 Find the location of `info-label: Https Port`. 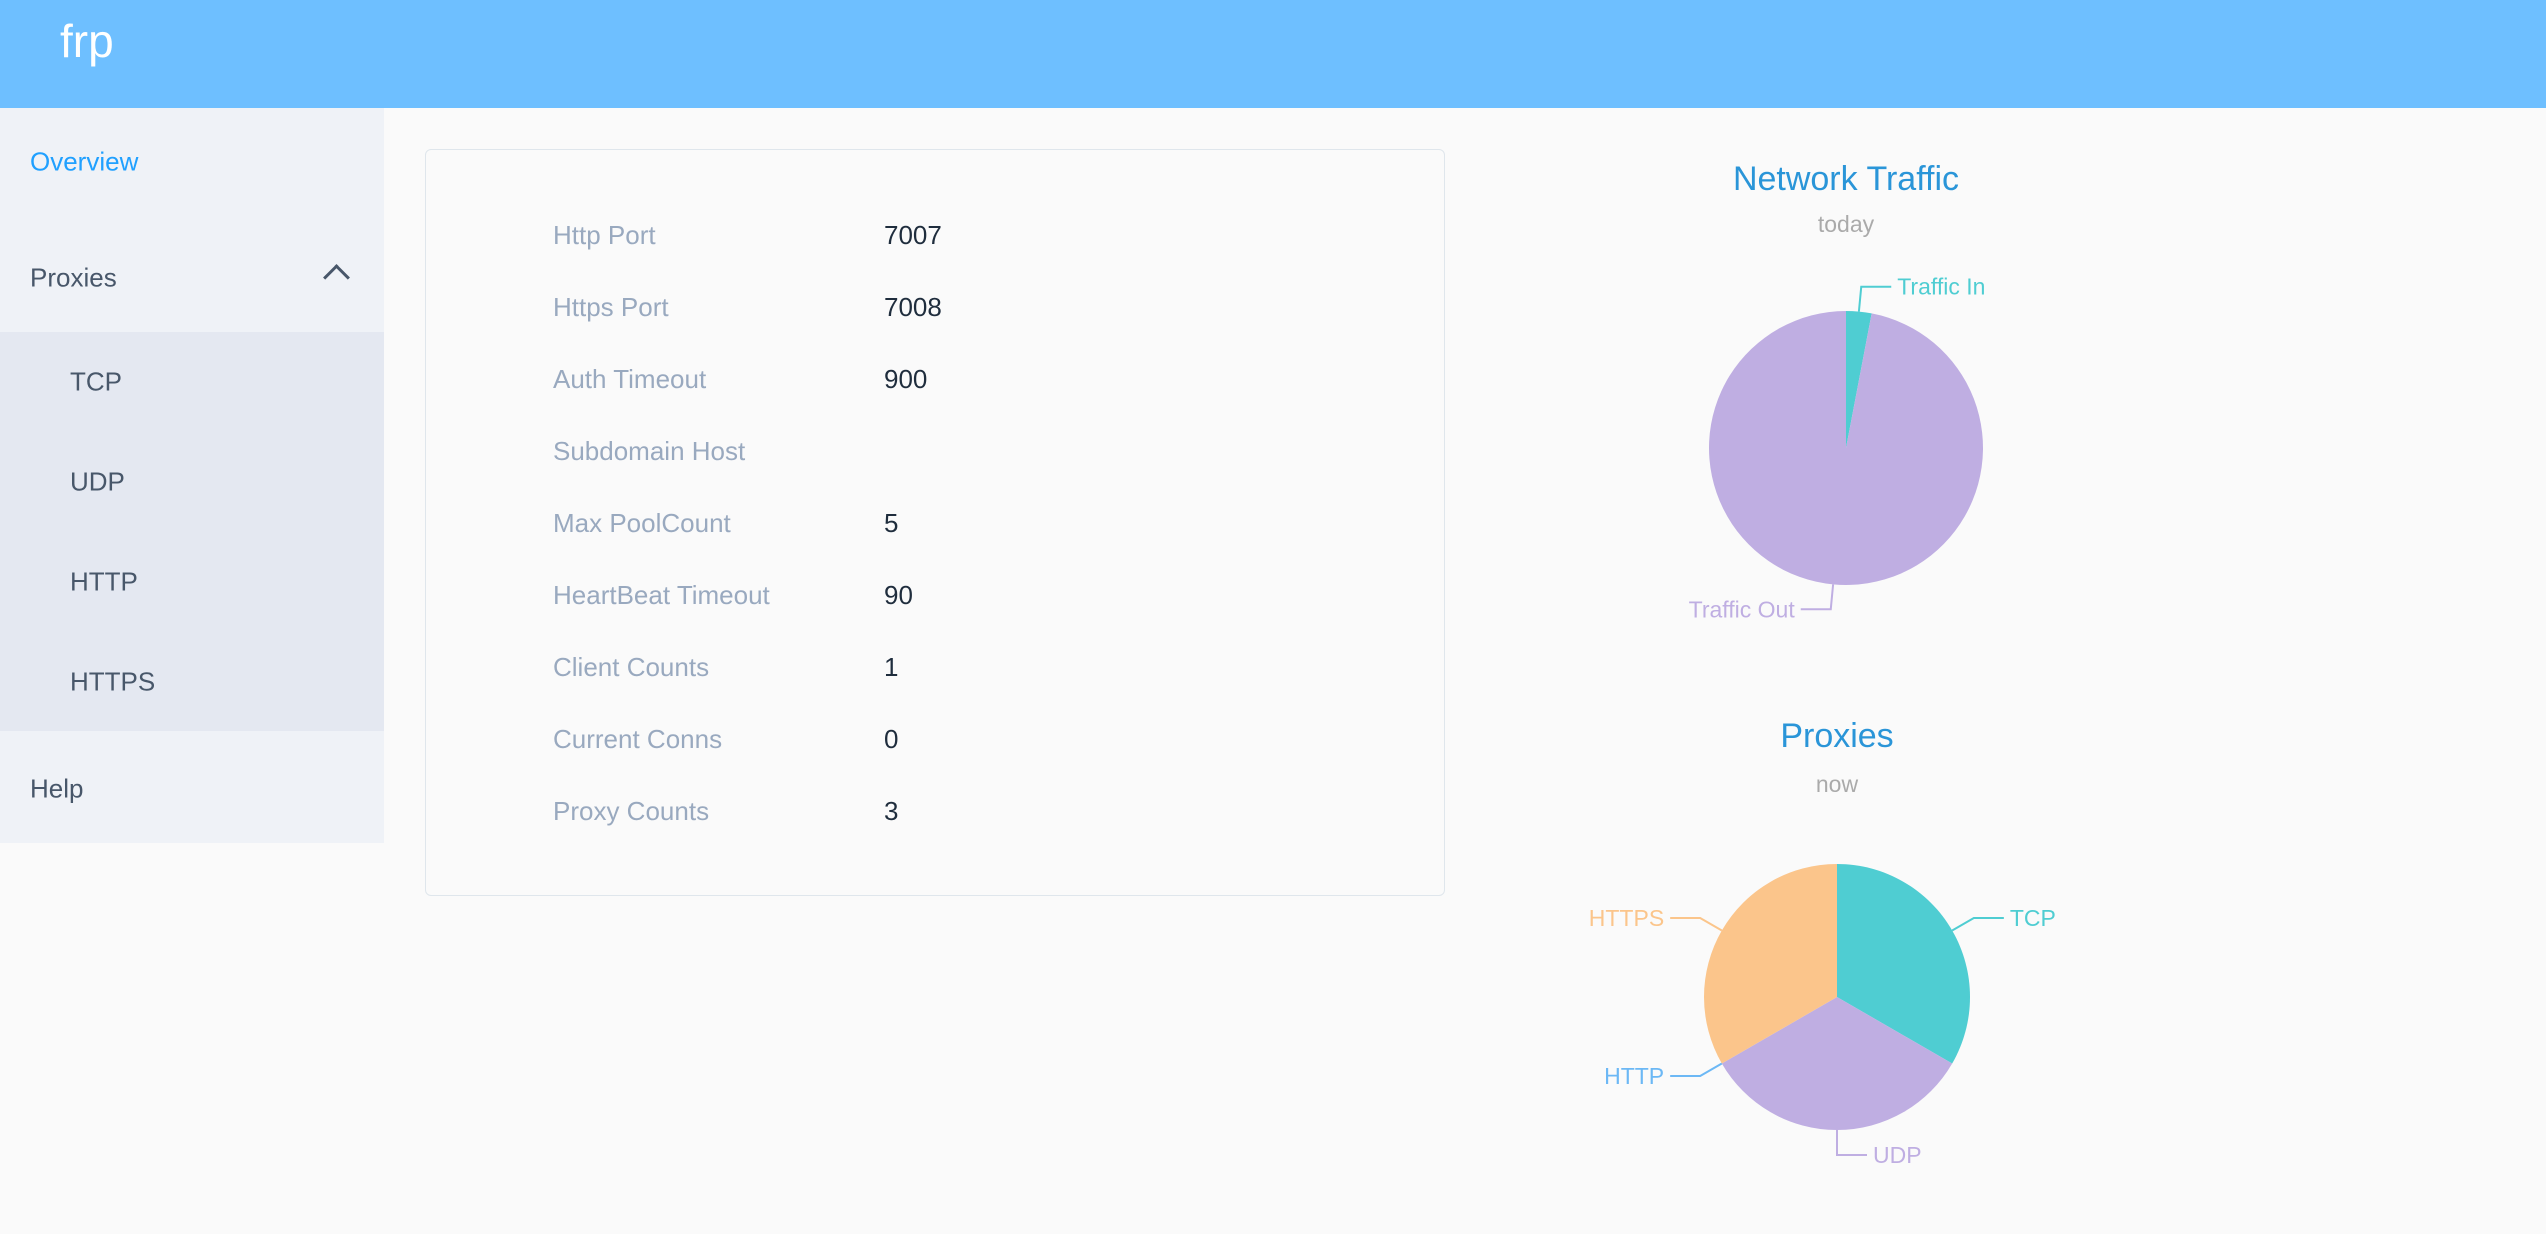

info-label: Https Port is located at coordinates (611, 307).